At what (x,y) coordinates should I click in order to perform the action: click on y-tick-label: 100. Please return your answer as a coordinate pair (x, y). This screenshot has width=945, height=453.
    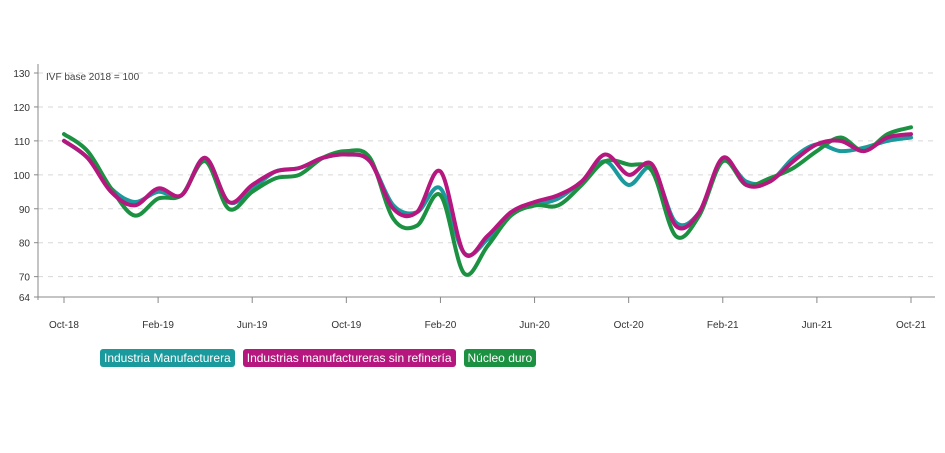
    Looking at the image, I should click on (21, 176).